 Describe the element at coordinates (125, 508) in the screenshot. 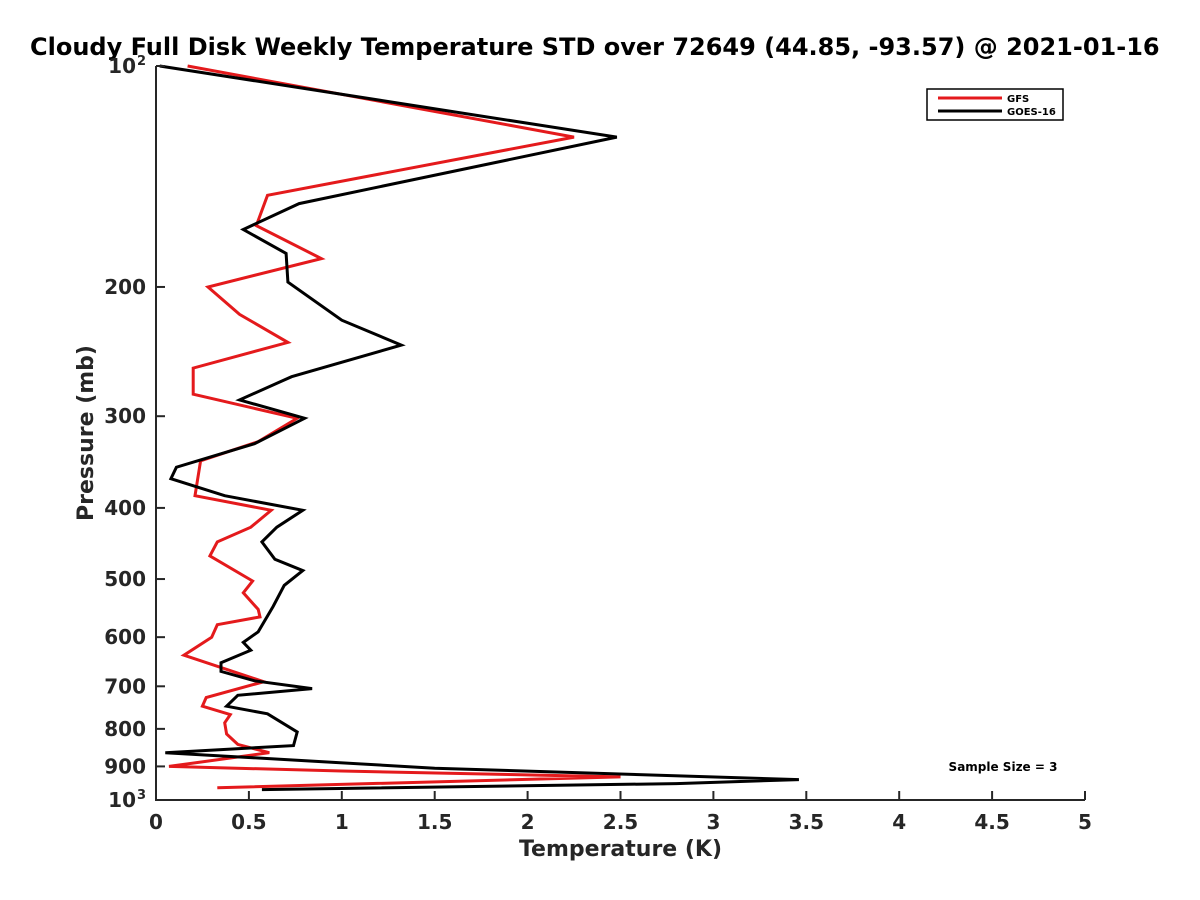

I see `y-tick-label: 400` at that location.